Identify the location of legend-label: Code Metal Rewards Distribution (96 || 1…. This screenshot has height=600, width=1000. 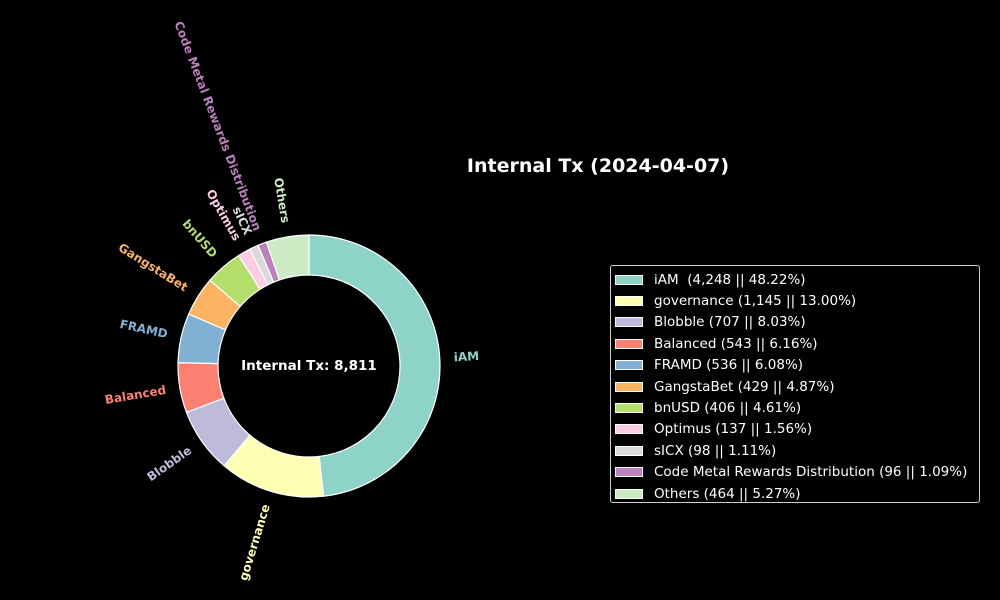
(811, 472).